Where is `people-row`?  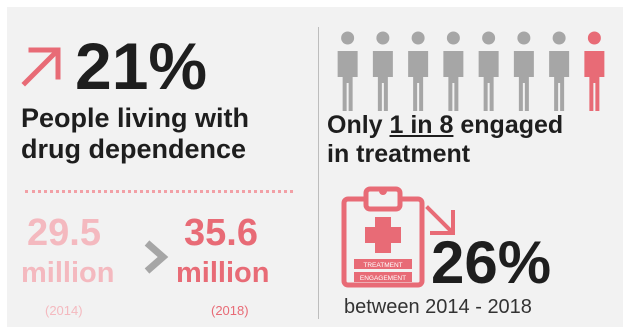
people-row is located at coordinates (471, 71).